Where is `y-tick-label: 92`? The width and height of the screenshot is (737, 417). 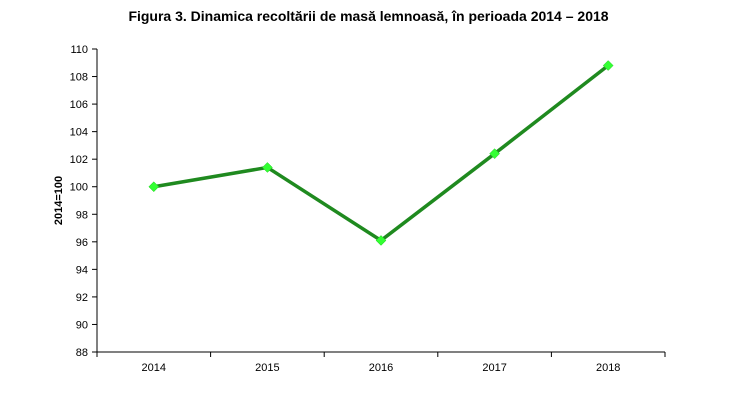
y-tick-label: 92 is located at coordinates (82, 298).